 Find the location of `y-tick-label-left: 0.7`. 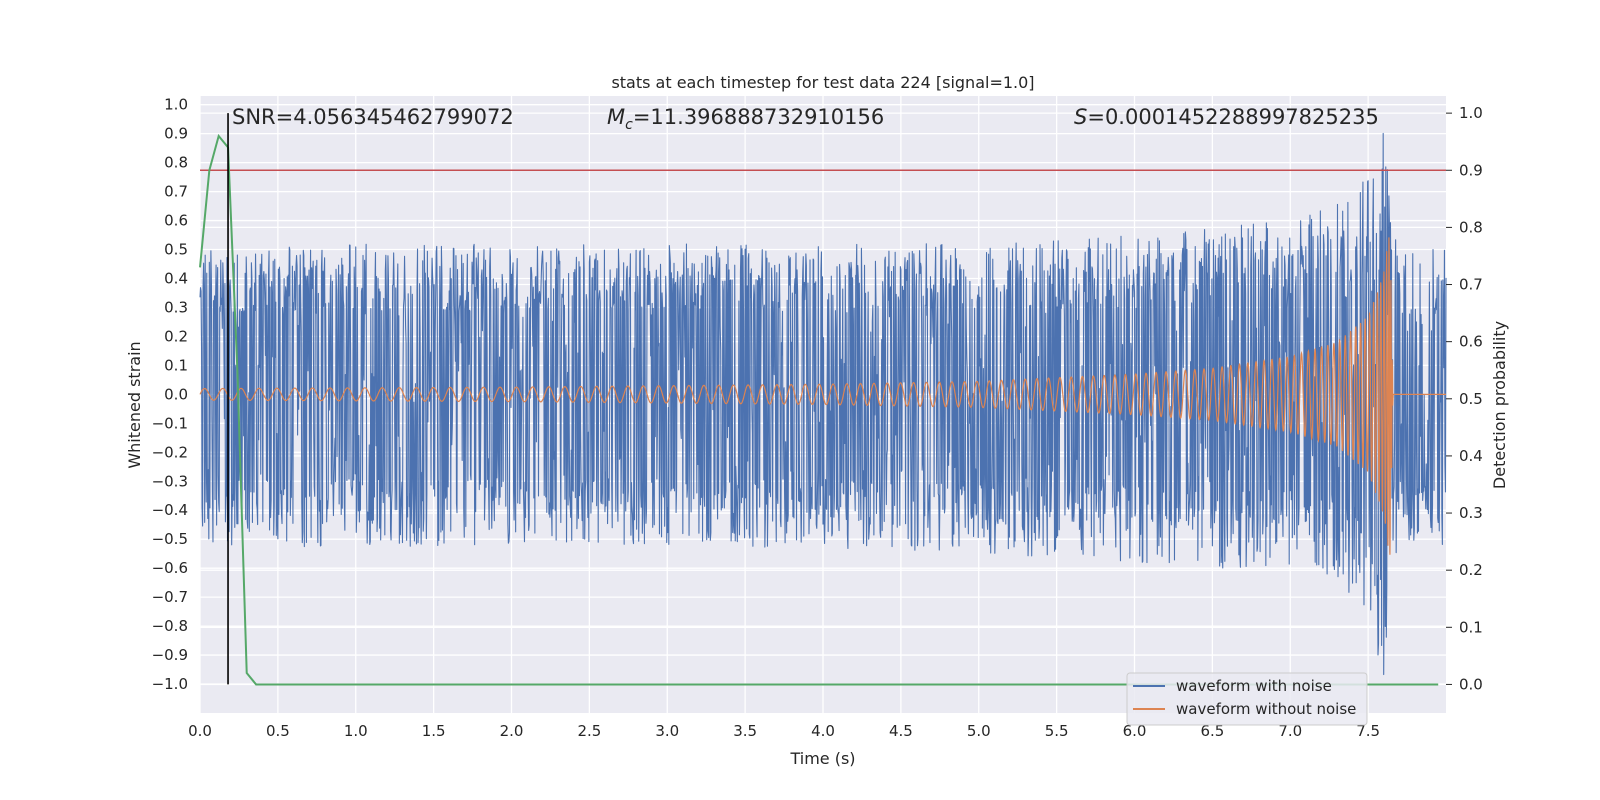

y-tick-label-left: 0.7 is located at coordinates (176, 192).